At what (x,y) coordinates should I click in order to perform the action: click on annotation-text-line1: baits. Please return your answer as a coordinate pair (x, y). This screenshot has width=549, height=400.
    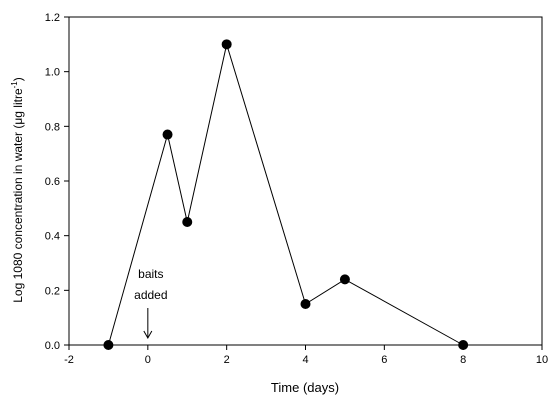
    Looking at the image, I should click on (150, 274).